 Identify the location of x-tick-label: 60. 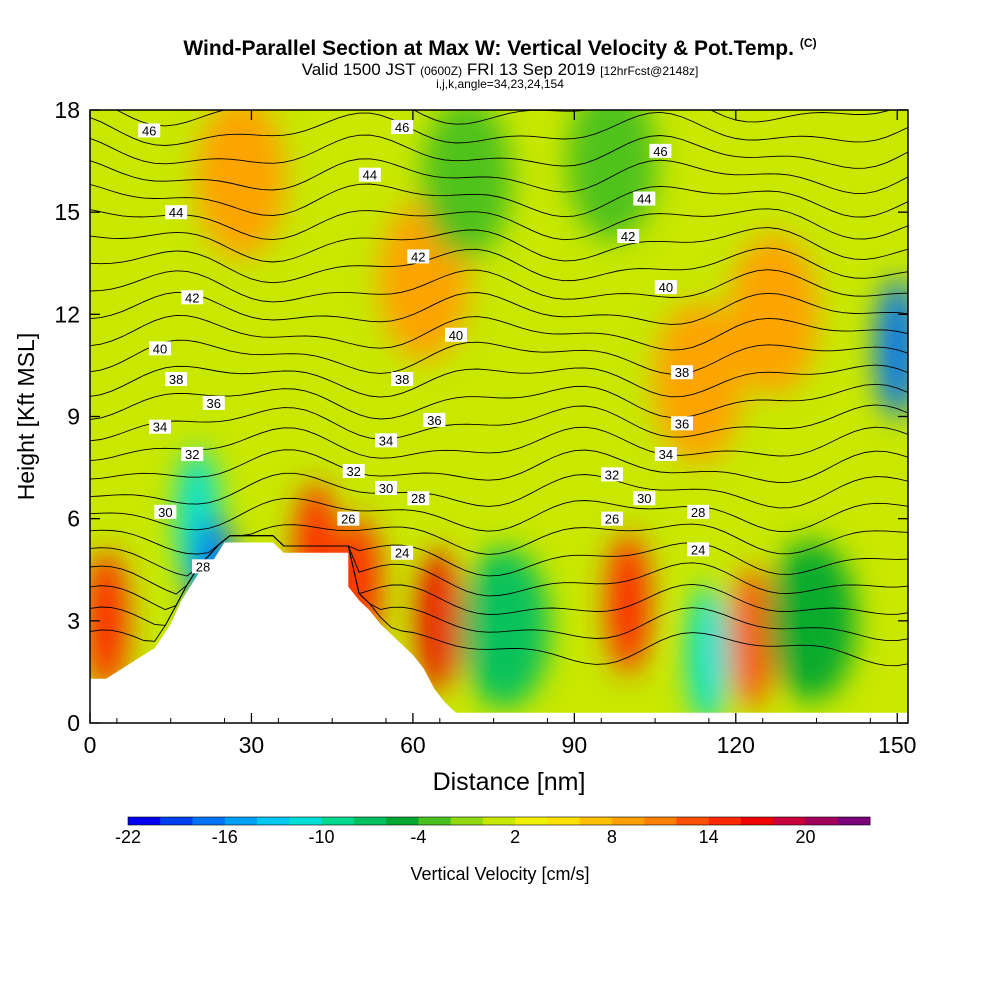
(413, 745).